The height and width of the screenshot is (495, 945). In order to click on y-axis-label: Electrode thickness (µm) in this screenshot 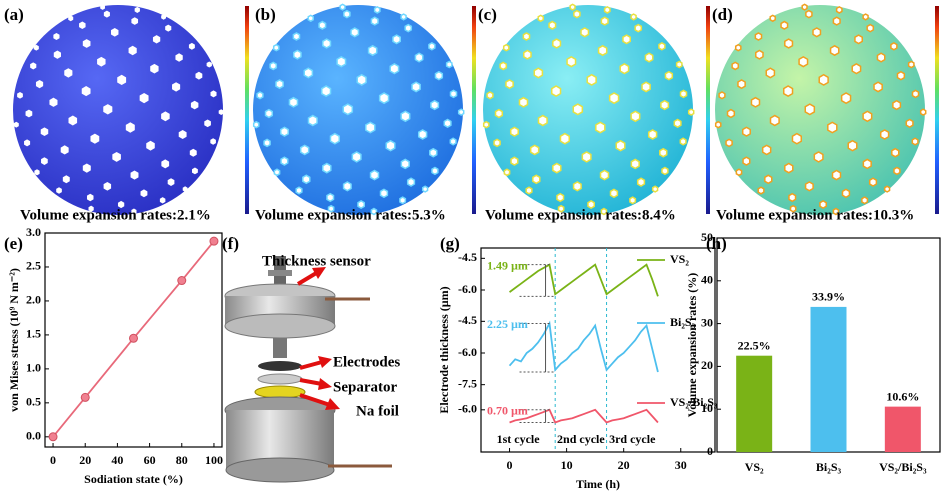, I will do `click(444, 349)`.